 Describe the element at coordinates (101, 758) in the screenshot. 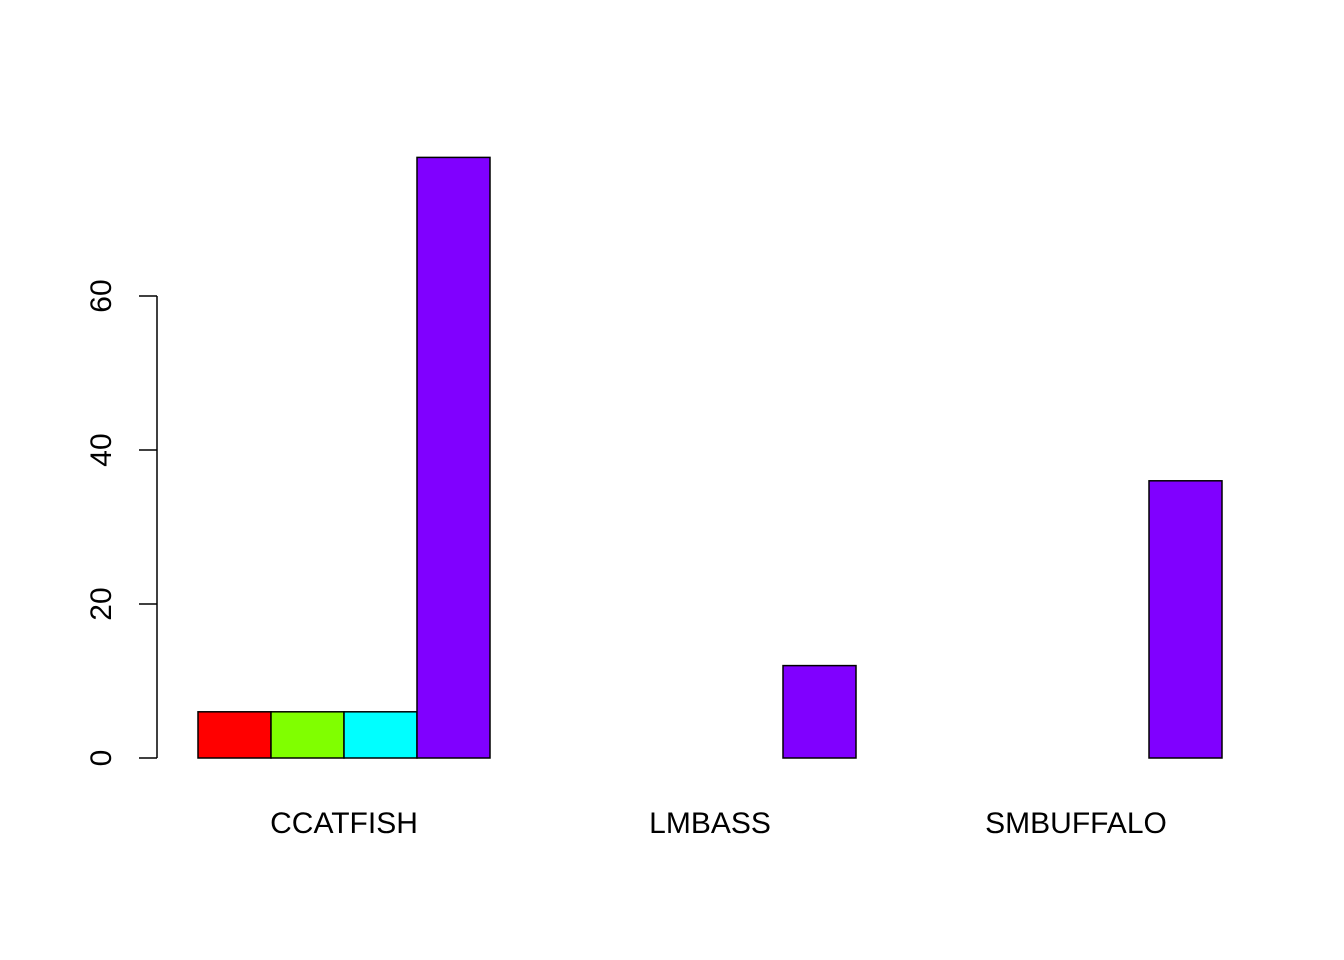

I see `y-tick-label: 0` at that location.